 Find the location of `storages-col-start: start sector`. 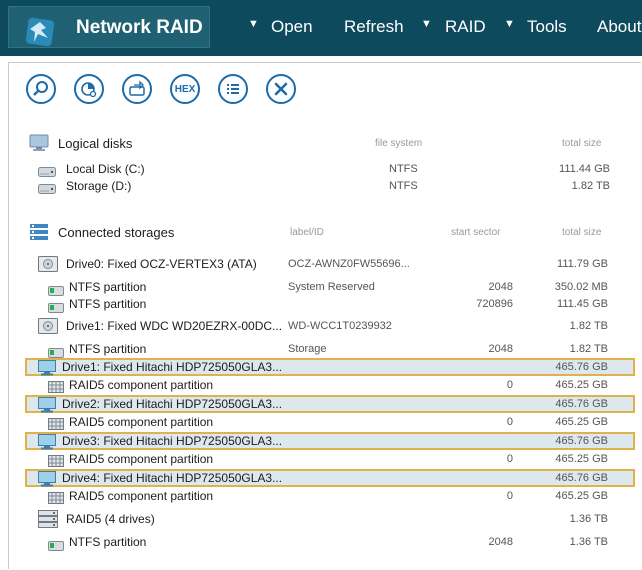

storages-col-start: start sector is located at coordinates (476, 232).